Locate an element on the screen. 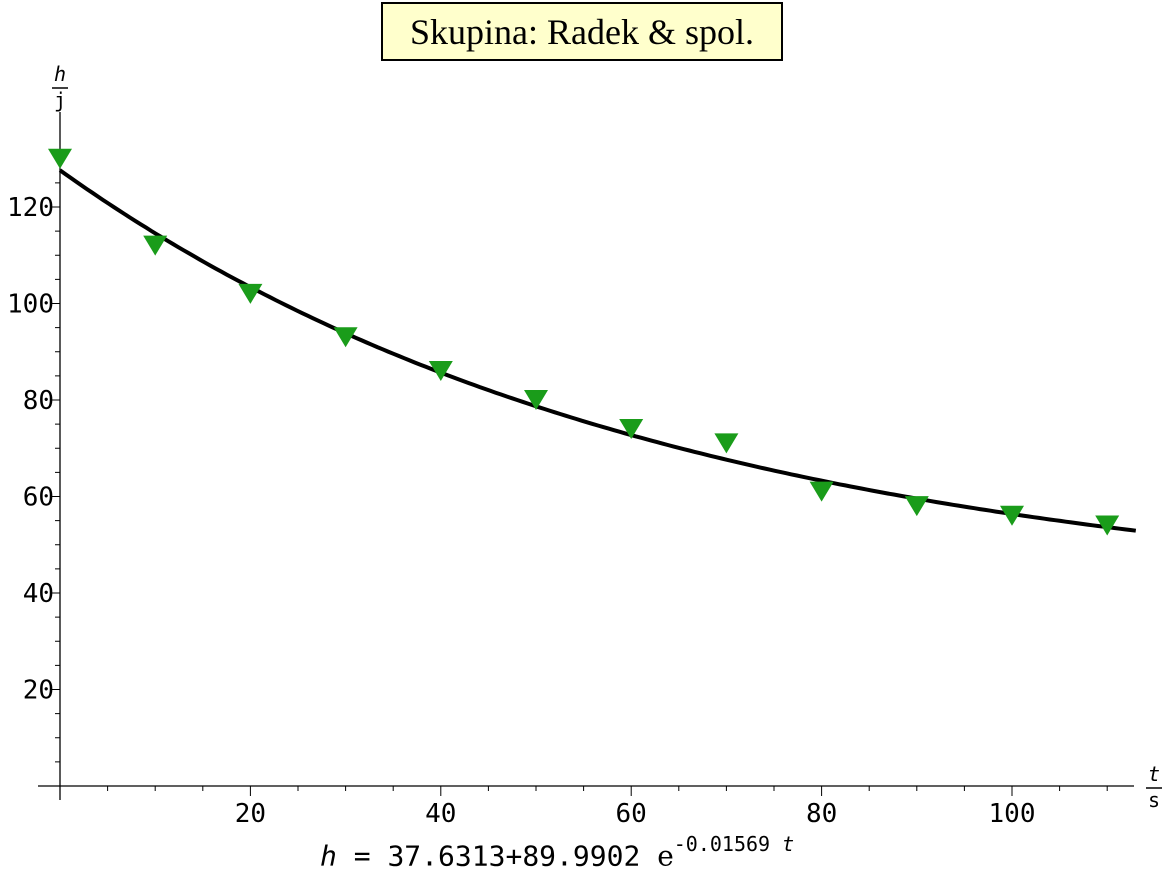  x-tick-label: 80 is located at coordinates (821, 814).